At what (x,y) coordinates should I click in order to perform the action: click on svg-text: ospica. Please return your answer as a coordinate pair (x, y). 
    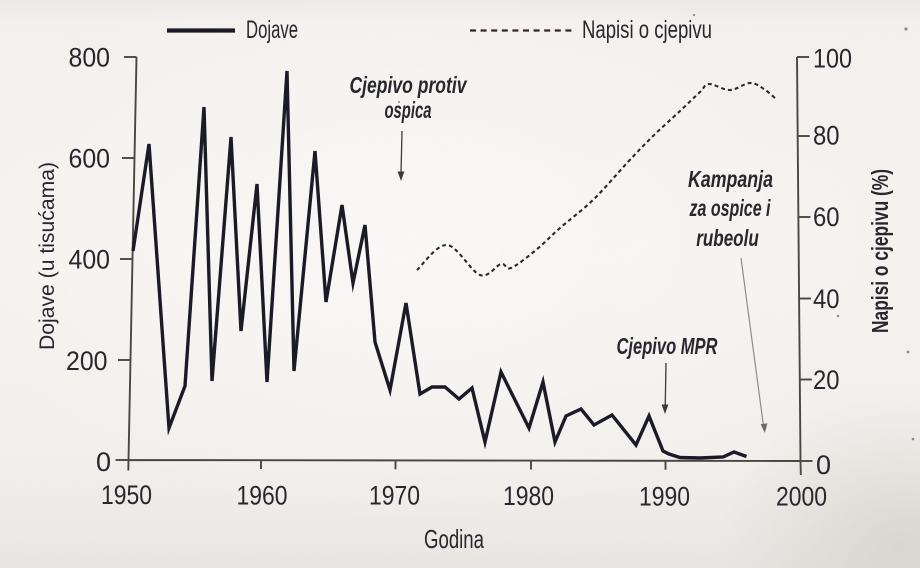
    Looking at the image, I should click on (408, 110).